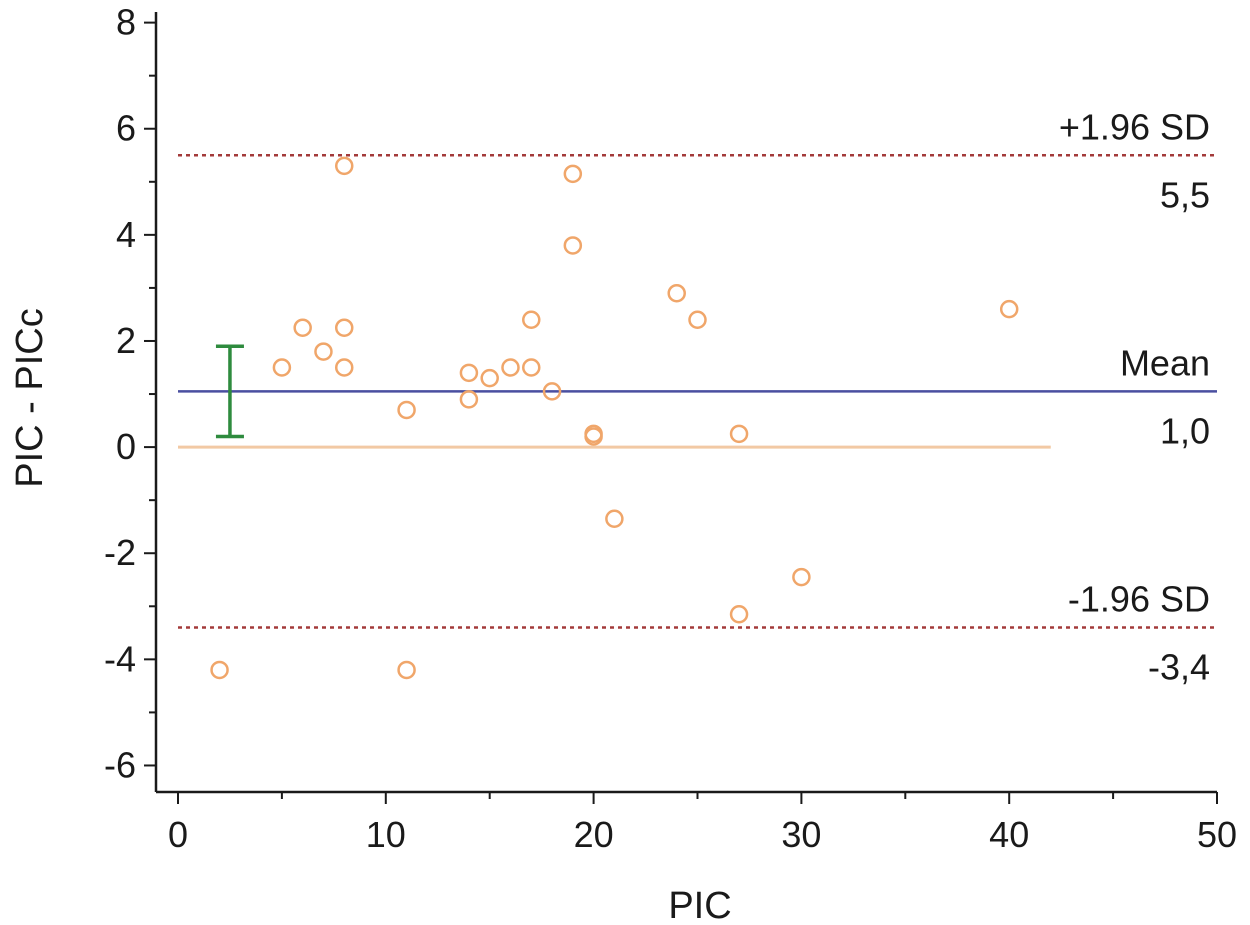 Image resolution: width=1250 pixels, height=925 pixels. Describe the element at coordinates (126, 128) in the screenshot. I see `y-tick-label: 6` at that location.